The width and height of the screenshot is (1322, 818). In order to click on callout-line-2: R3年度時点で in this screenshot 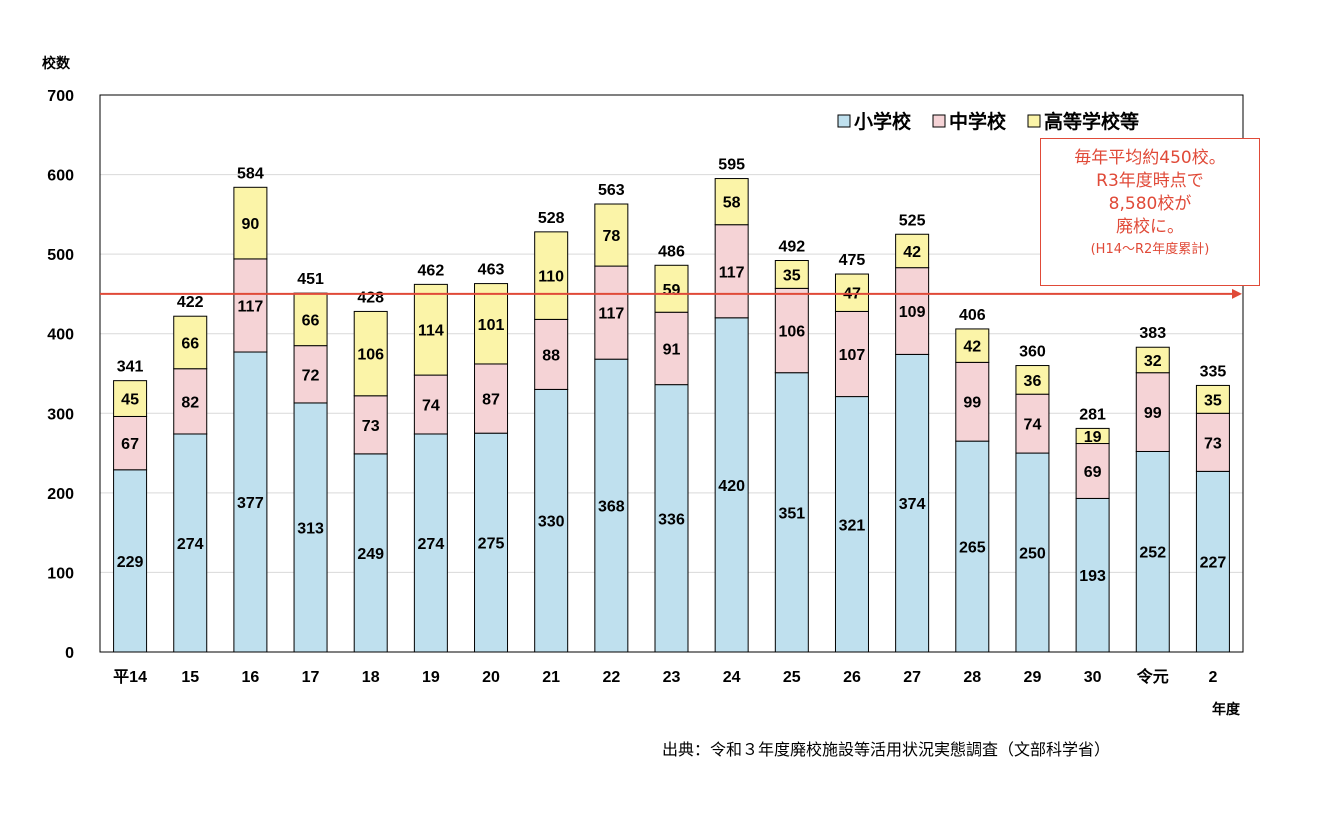, I will do `click(1150, 181)`.